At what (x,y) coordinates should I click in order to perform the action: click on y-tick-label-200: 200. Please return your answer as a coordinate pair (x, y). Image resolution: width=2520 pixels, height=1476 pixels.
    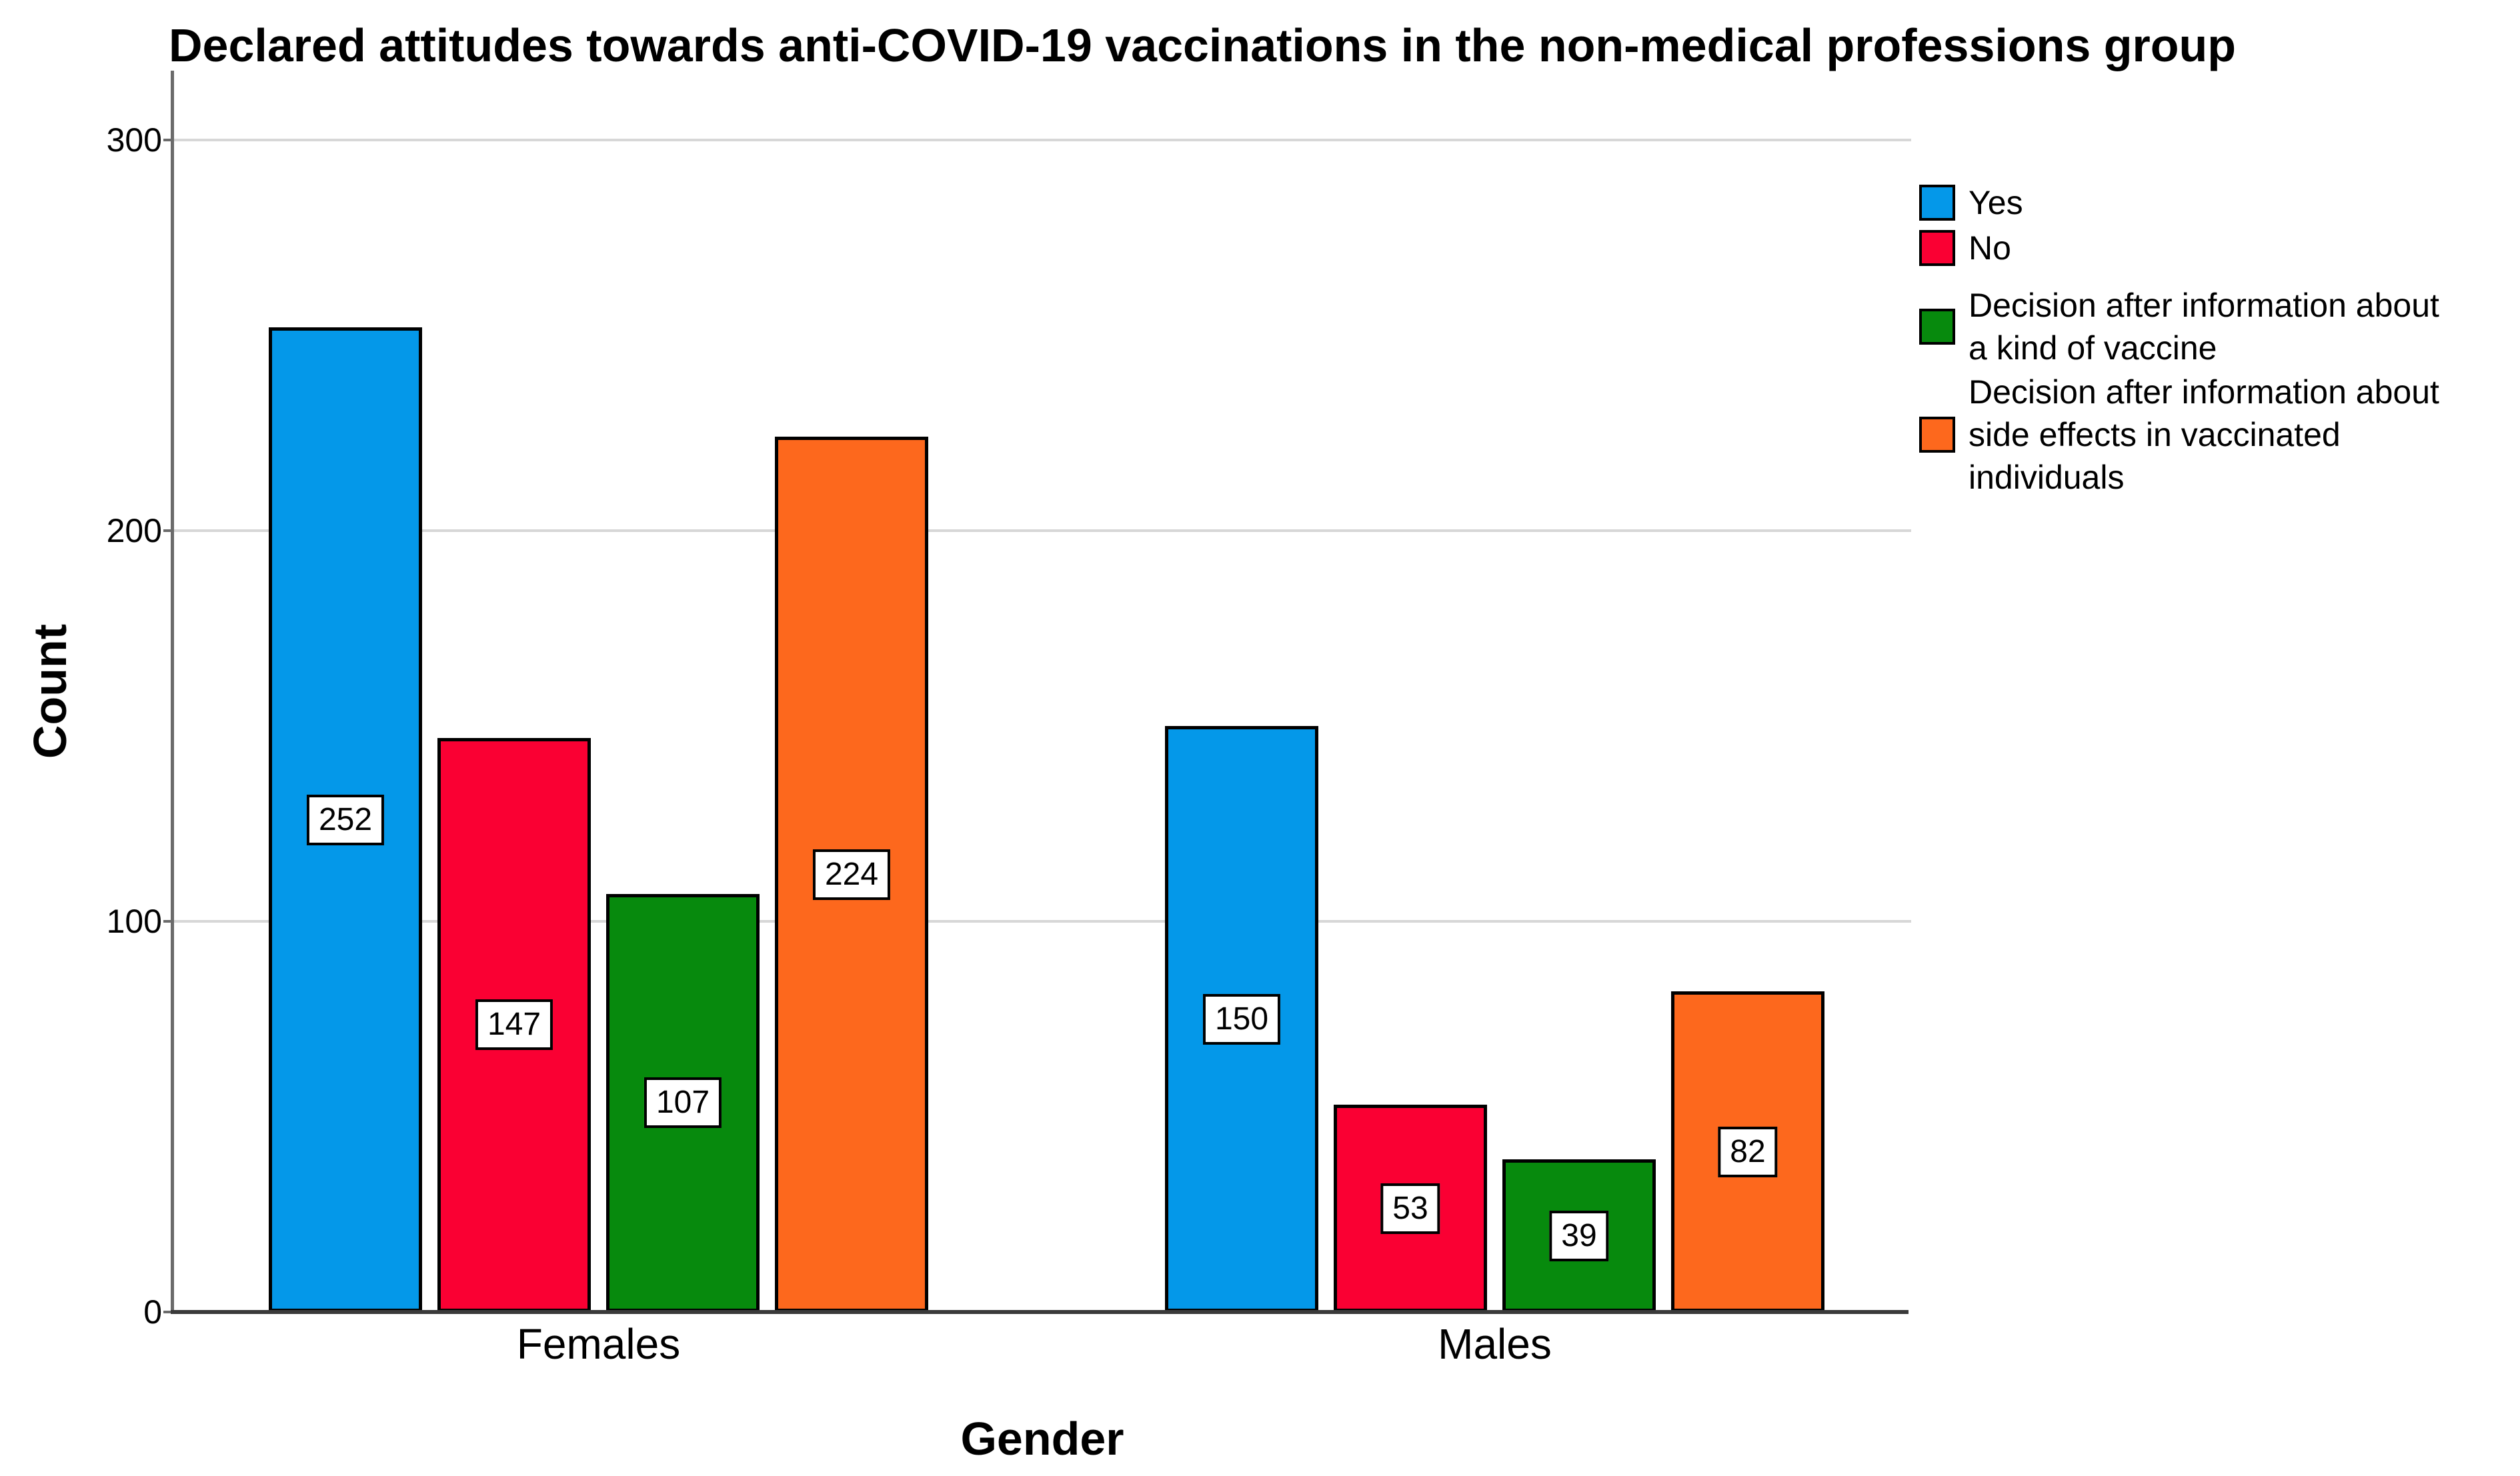
    Looking at the image, I should click on (134, 530).